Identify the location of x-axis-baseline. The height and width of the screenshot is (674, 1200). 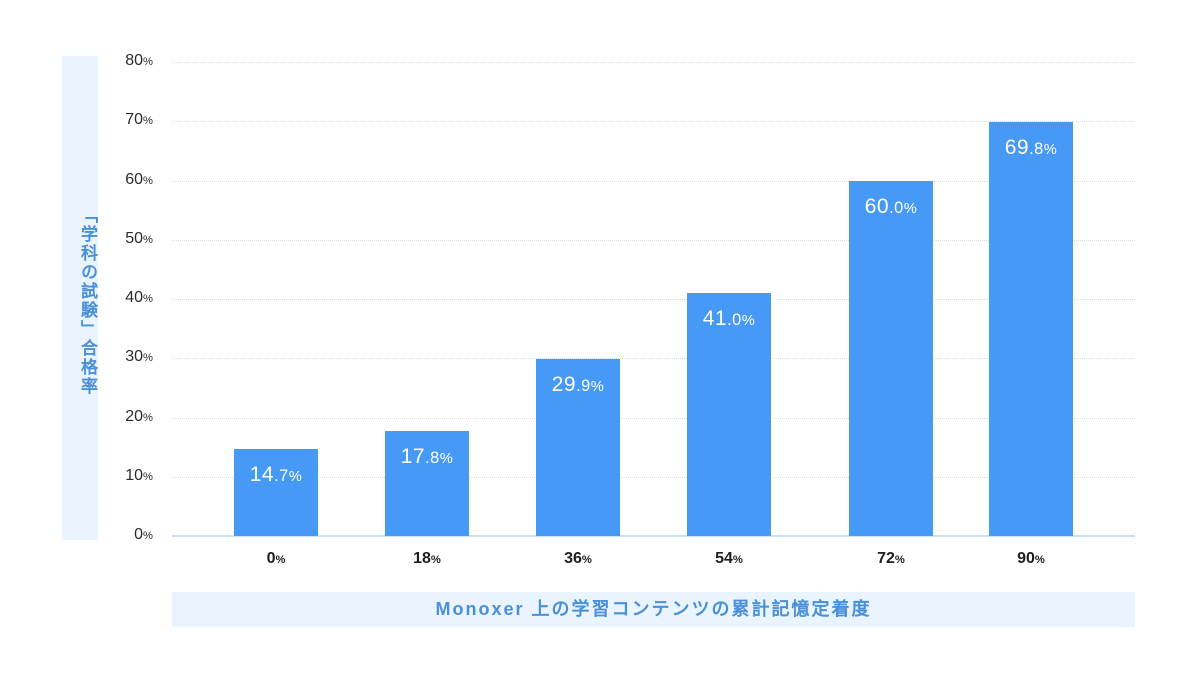
(653, 536).